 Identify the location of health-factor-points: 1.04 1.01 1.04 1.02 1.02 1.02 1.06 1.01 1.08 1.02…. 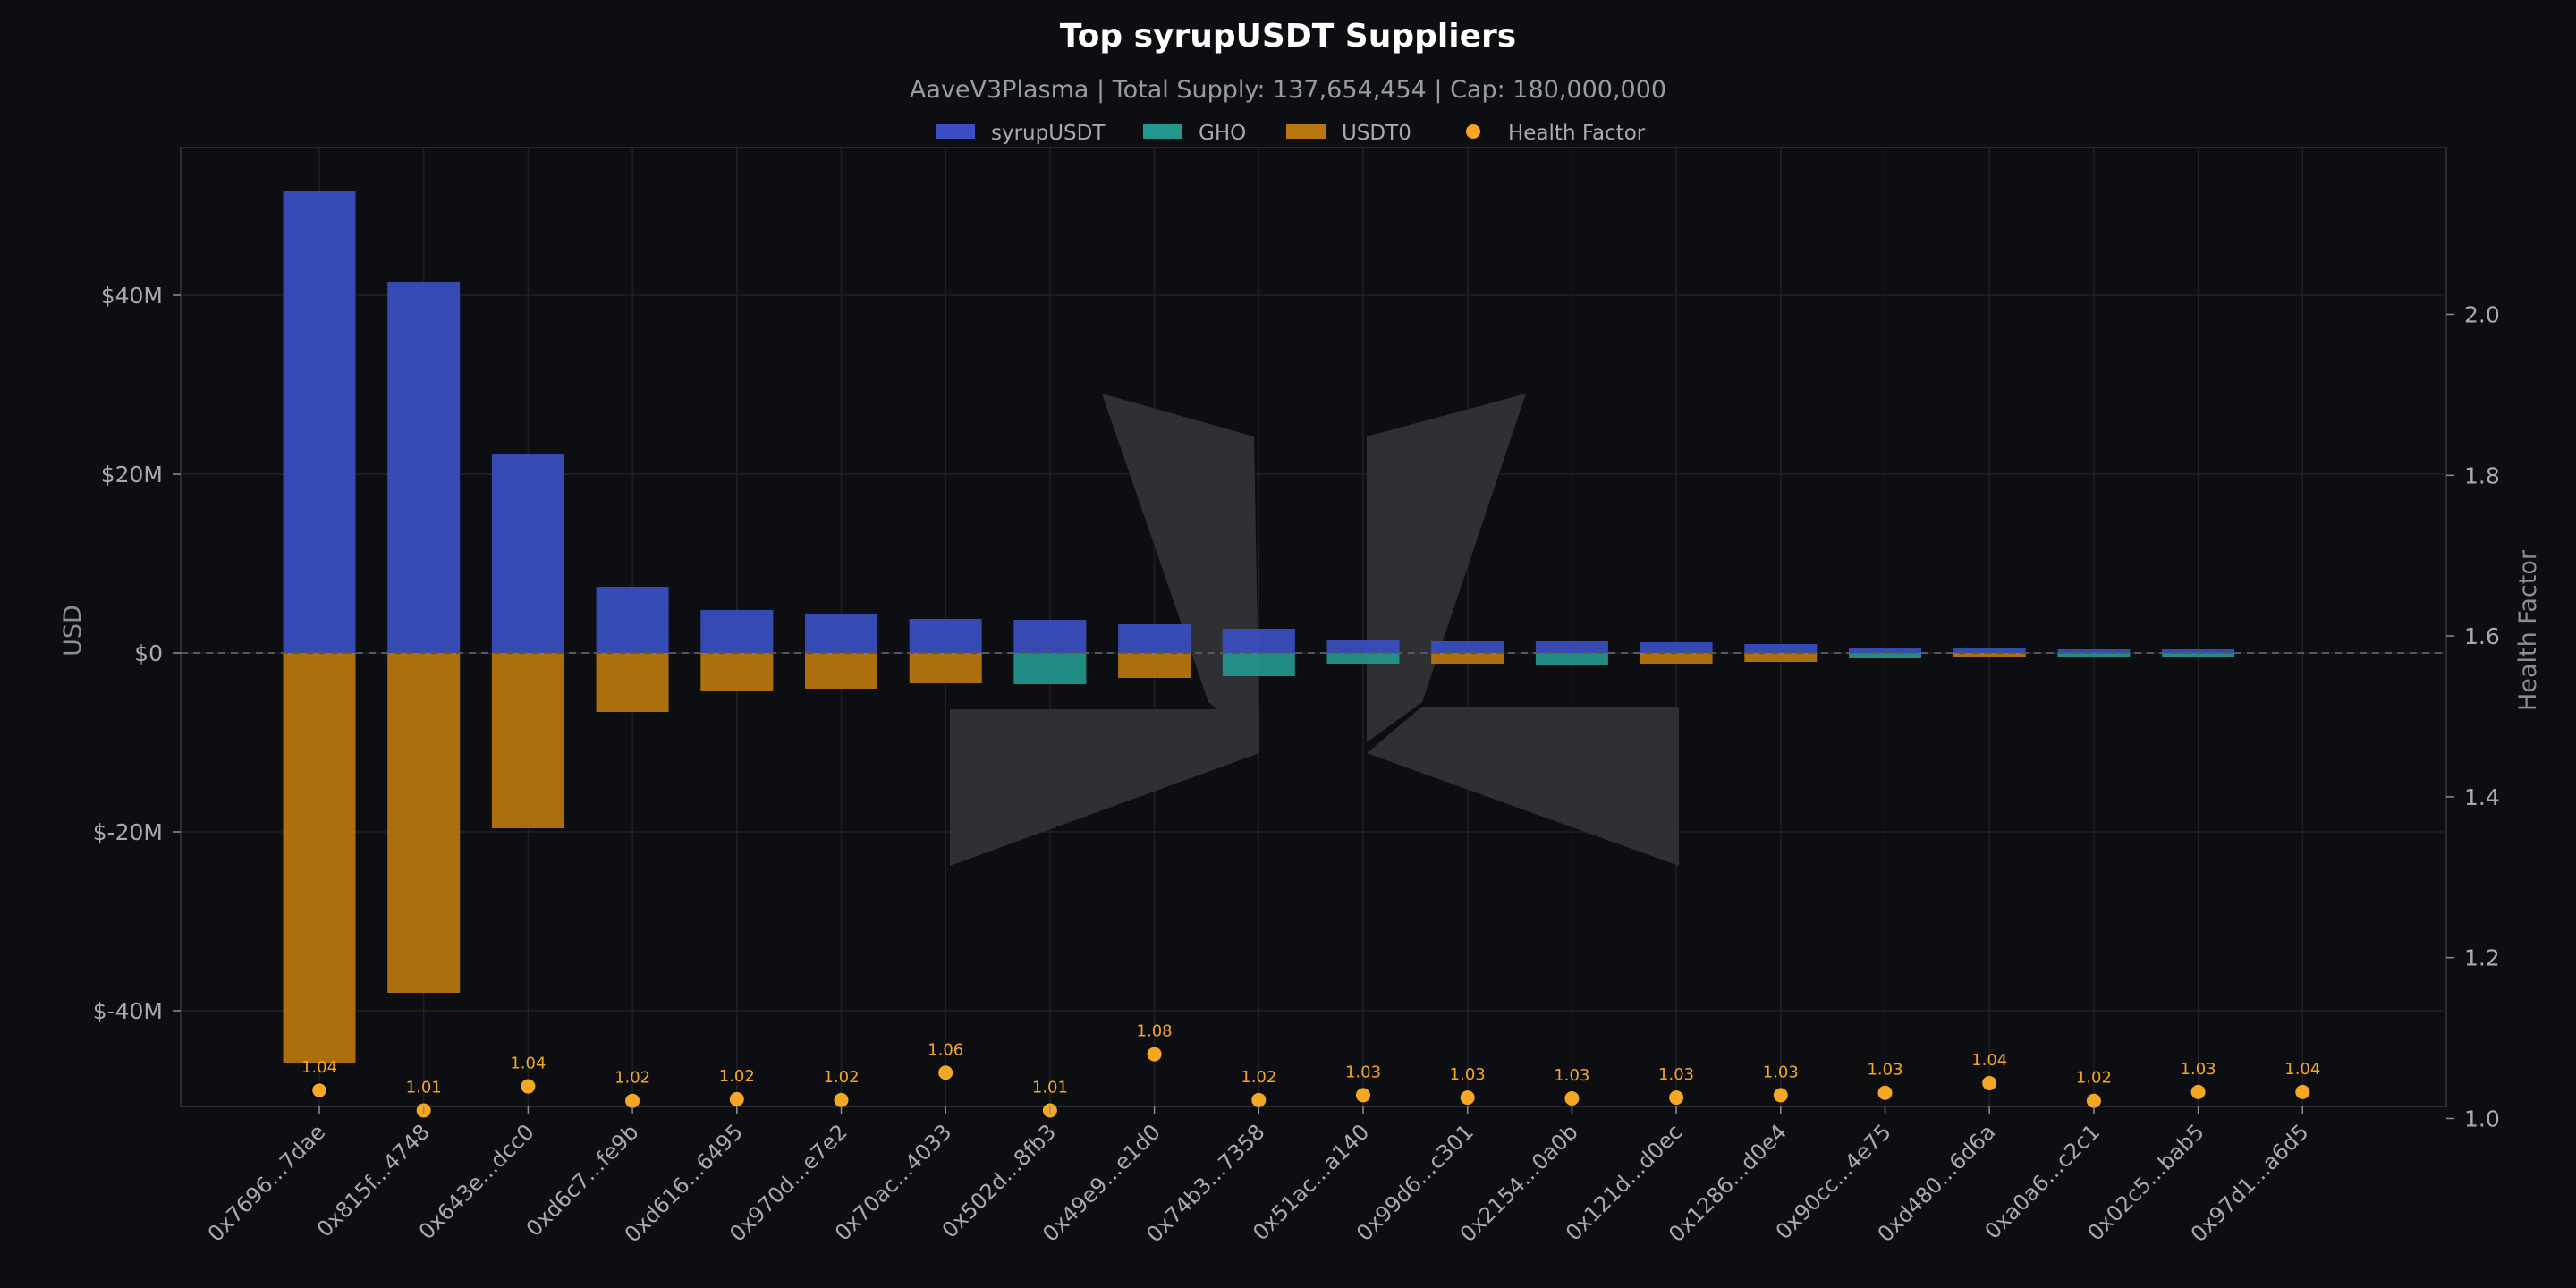
(1310, 1070).